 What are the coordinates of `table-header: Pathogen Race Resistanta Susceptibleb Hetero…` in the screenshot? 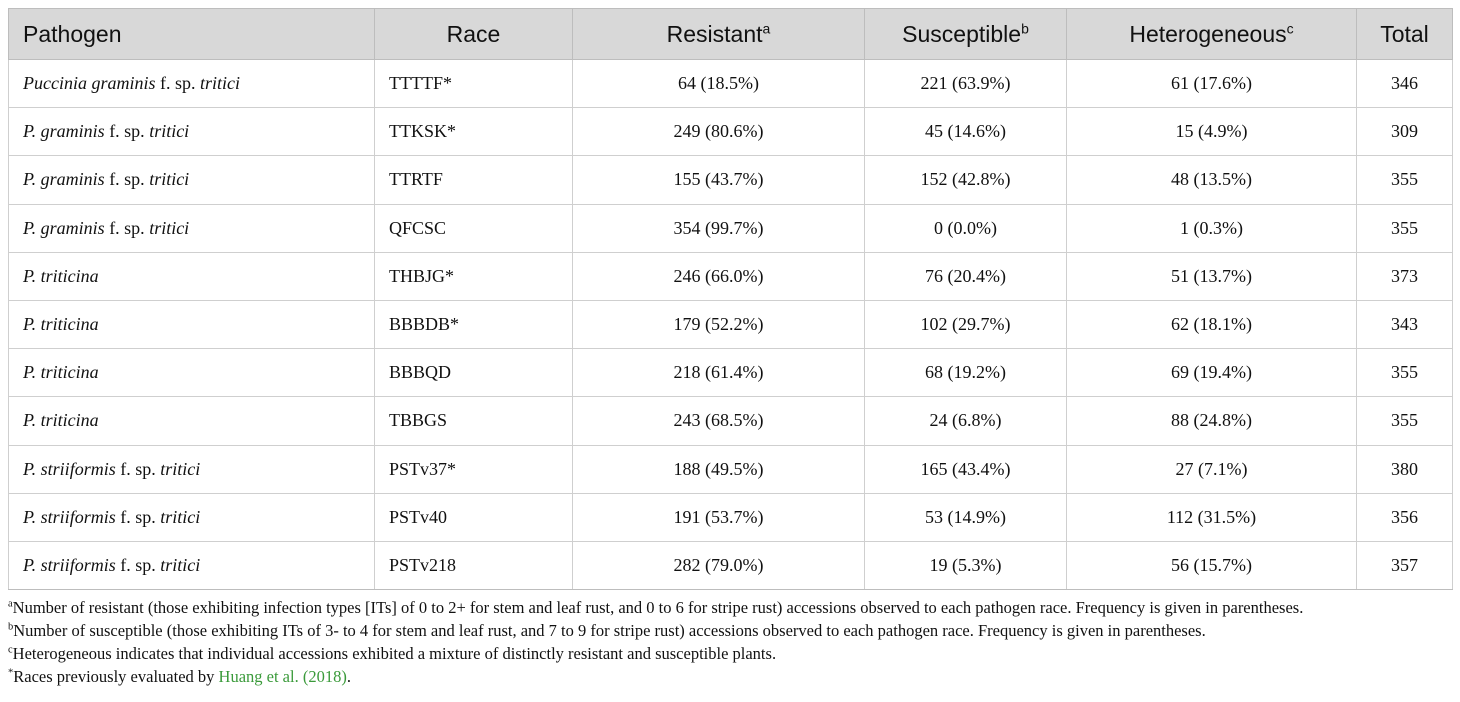 It's located at (730, 34).